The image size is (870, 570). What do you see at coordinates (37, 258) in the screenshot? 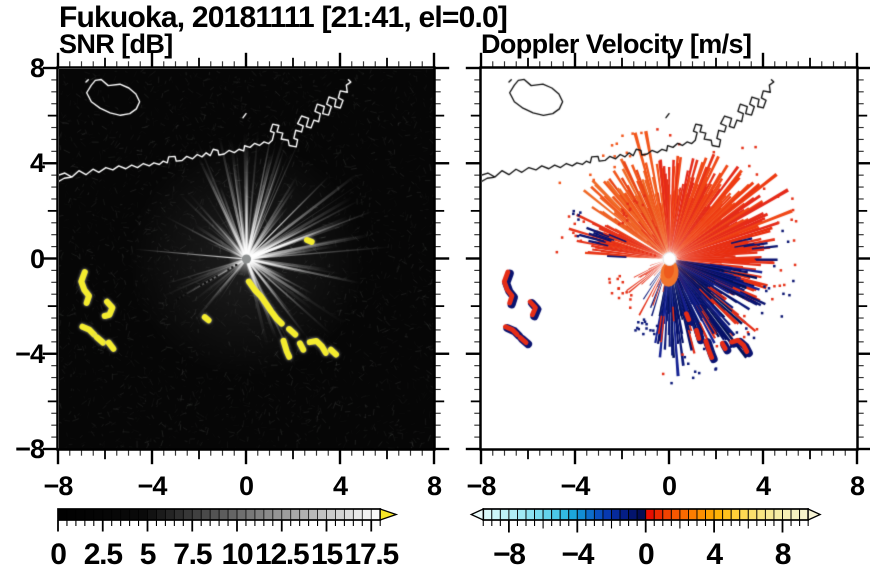
I see `snr-ytick-label: 0` at bounding box center [37, 258].